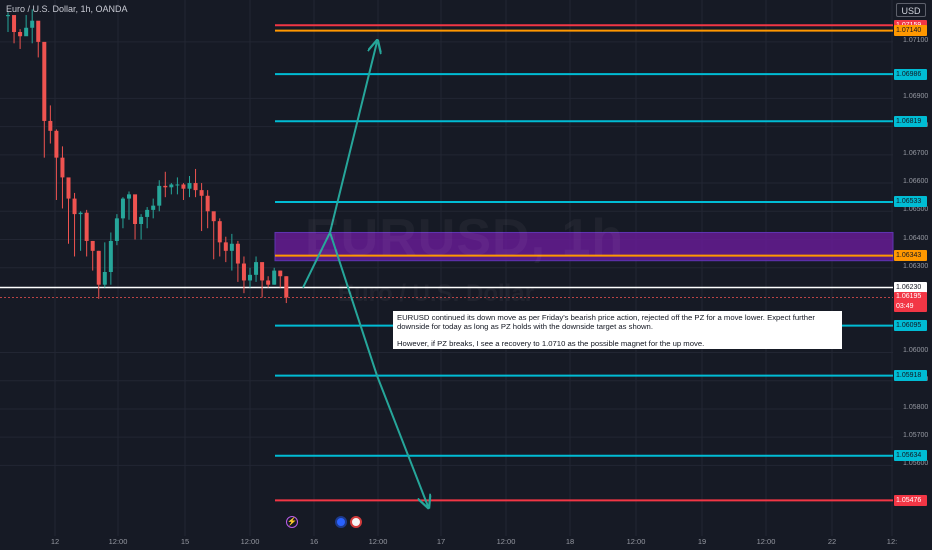  I want to click on price-tick: 1.05800, so click(916, 407).